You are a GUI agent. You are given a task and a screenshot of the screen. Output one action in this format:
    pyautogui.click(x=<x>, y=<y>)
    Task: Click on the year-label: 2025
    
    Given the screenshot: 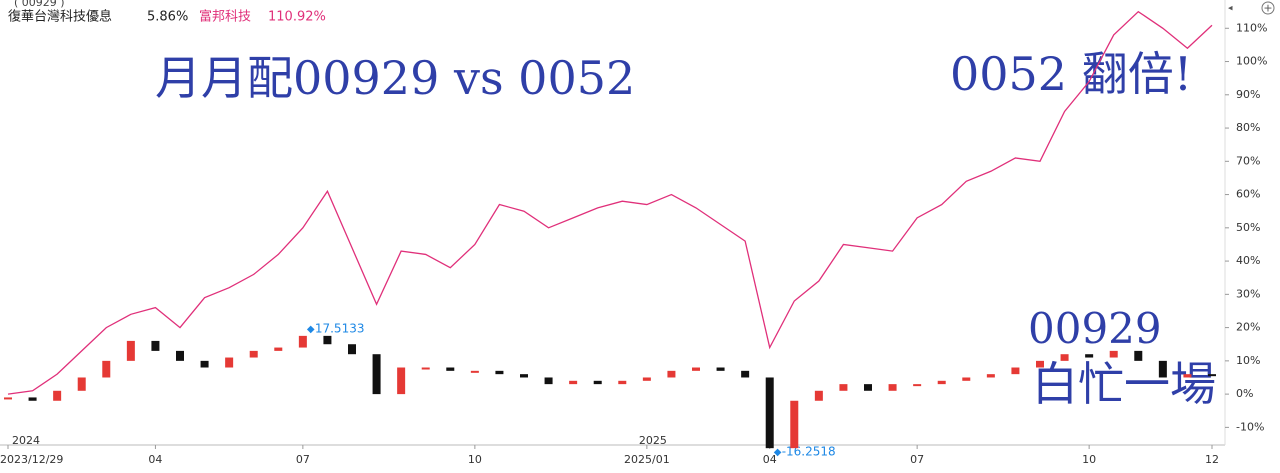 What is the action you would take?
    pyautogui.click(x=653, y=440)
    